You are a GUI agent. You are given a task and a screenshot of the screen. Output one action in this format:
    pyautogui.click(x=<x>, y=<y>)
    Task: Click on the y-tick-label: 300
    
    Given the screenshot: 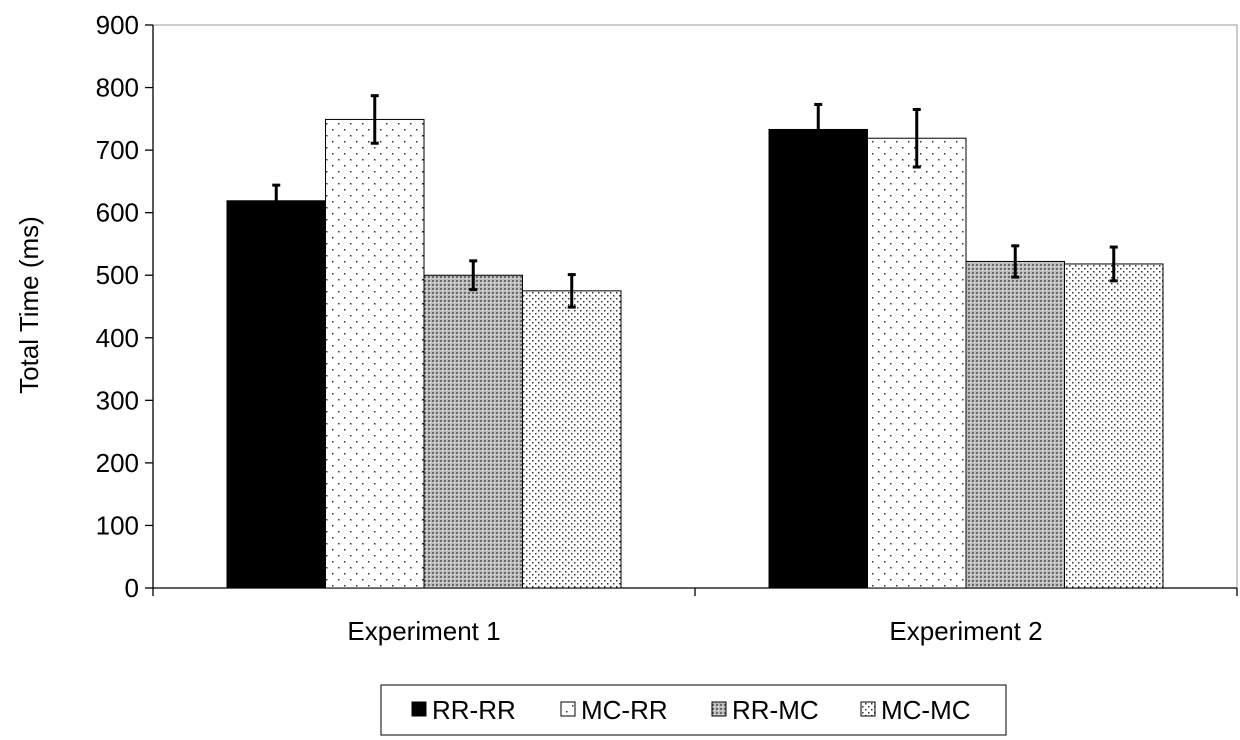 What is the action you would take?
    pyautogui.click(x=117, y=400)
    